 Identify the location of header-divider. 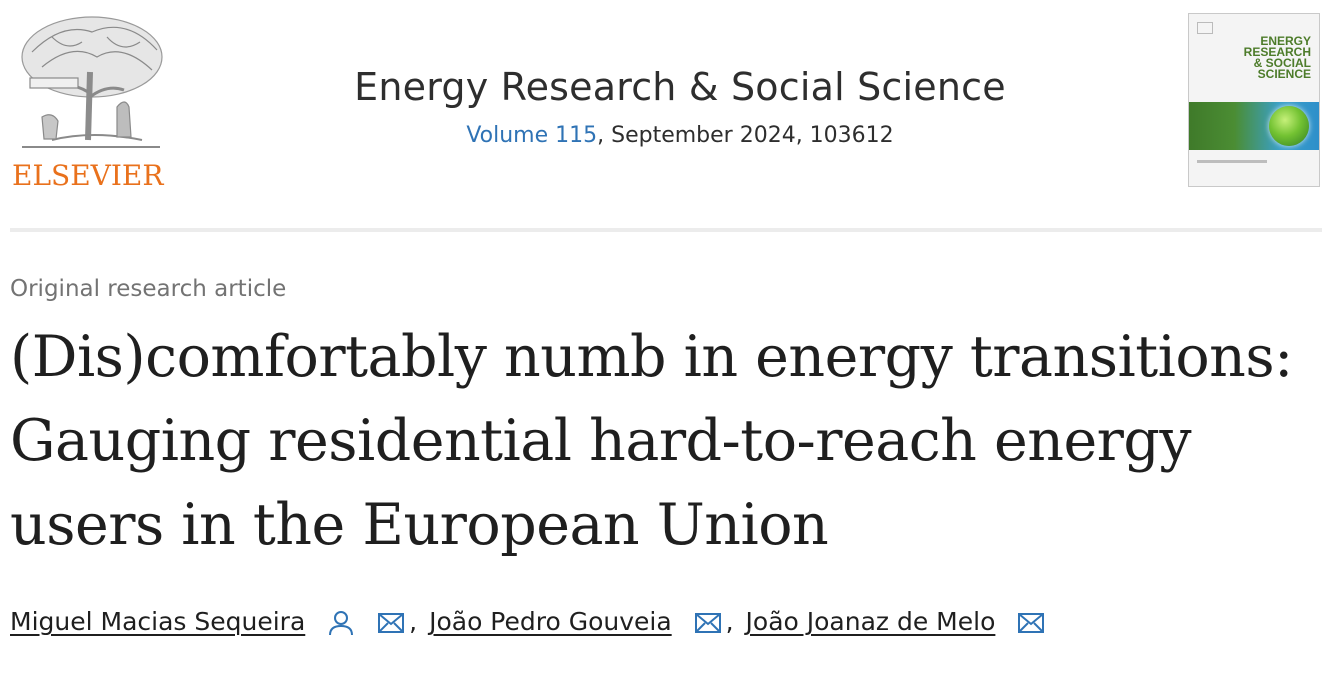
(666, 230).